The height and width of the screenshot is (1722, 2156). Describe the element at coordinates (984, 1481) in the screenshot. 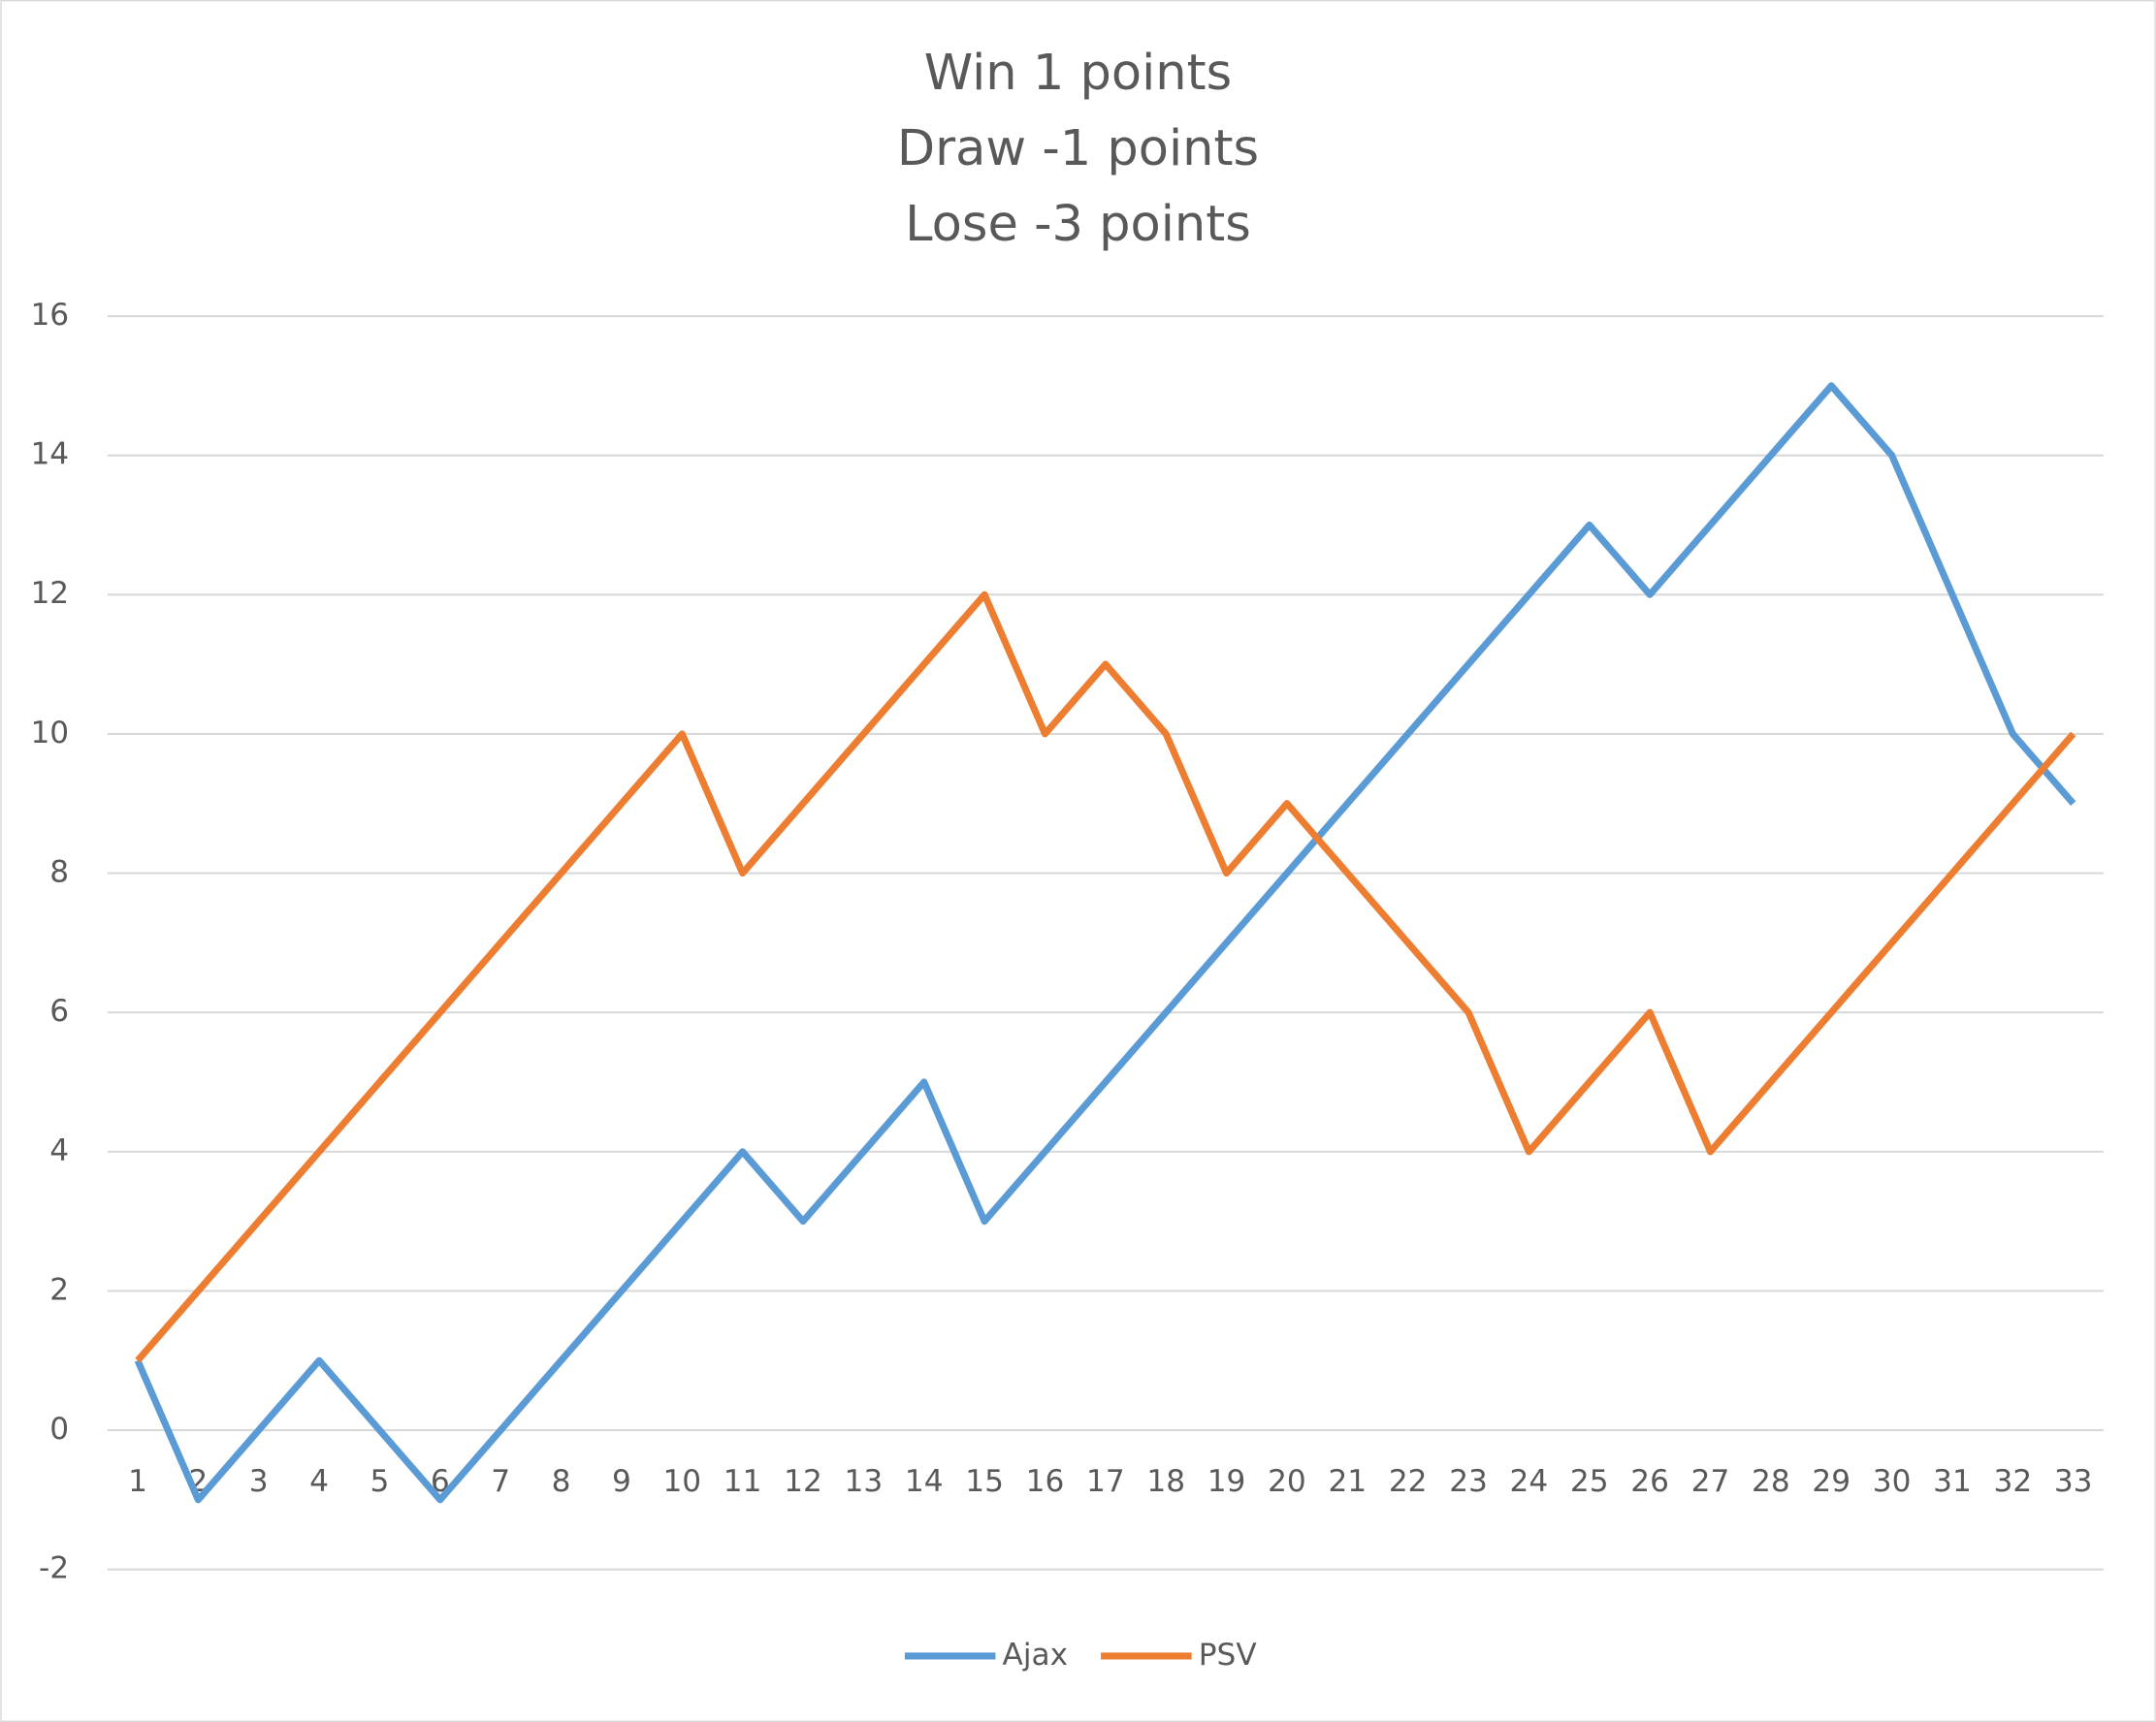

I see `x-tick-label: 15` at that location.